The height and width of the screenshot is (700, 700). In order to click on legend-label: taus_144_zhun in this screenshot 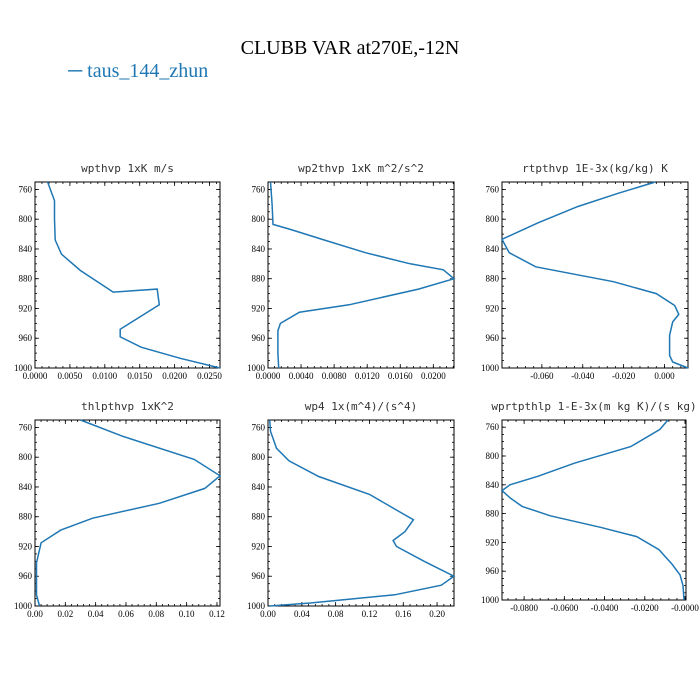, I will do `click(148, 71)`.